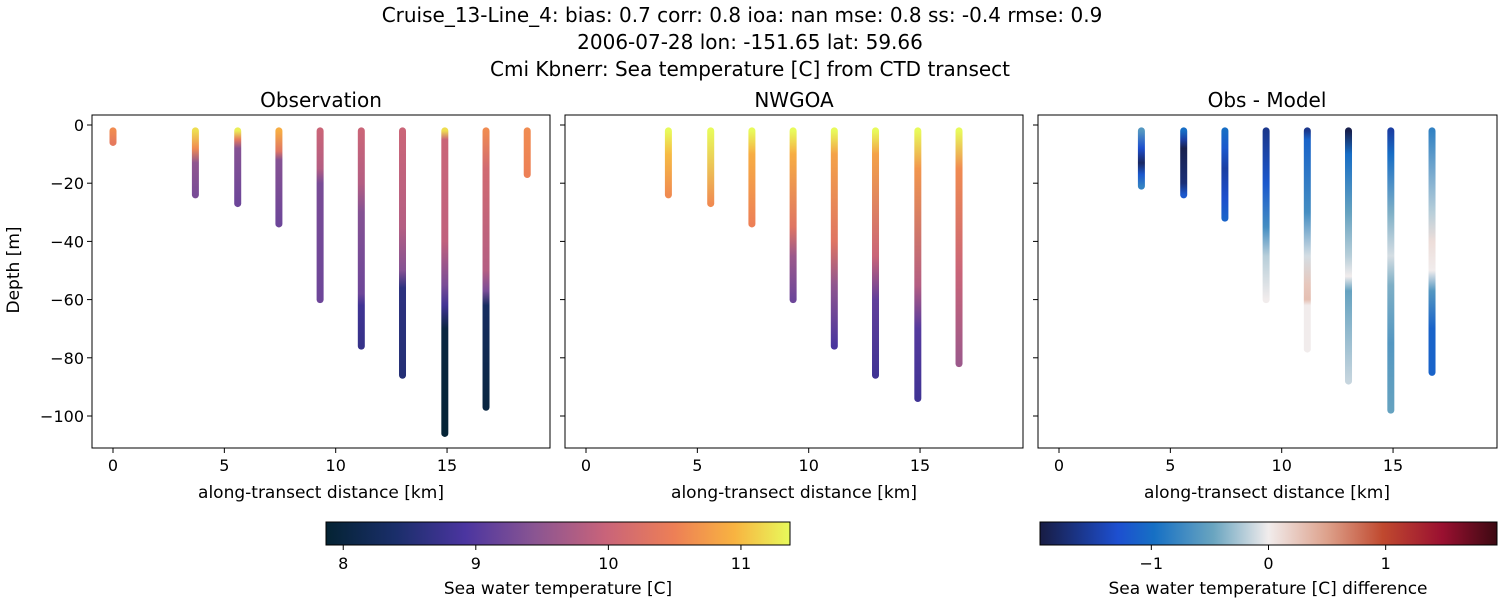 The image size is (1500, 600). I want to click on colorbar-temperature: 8 9 10 11, so click(558, 547).